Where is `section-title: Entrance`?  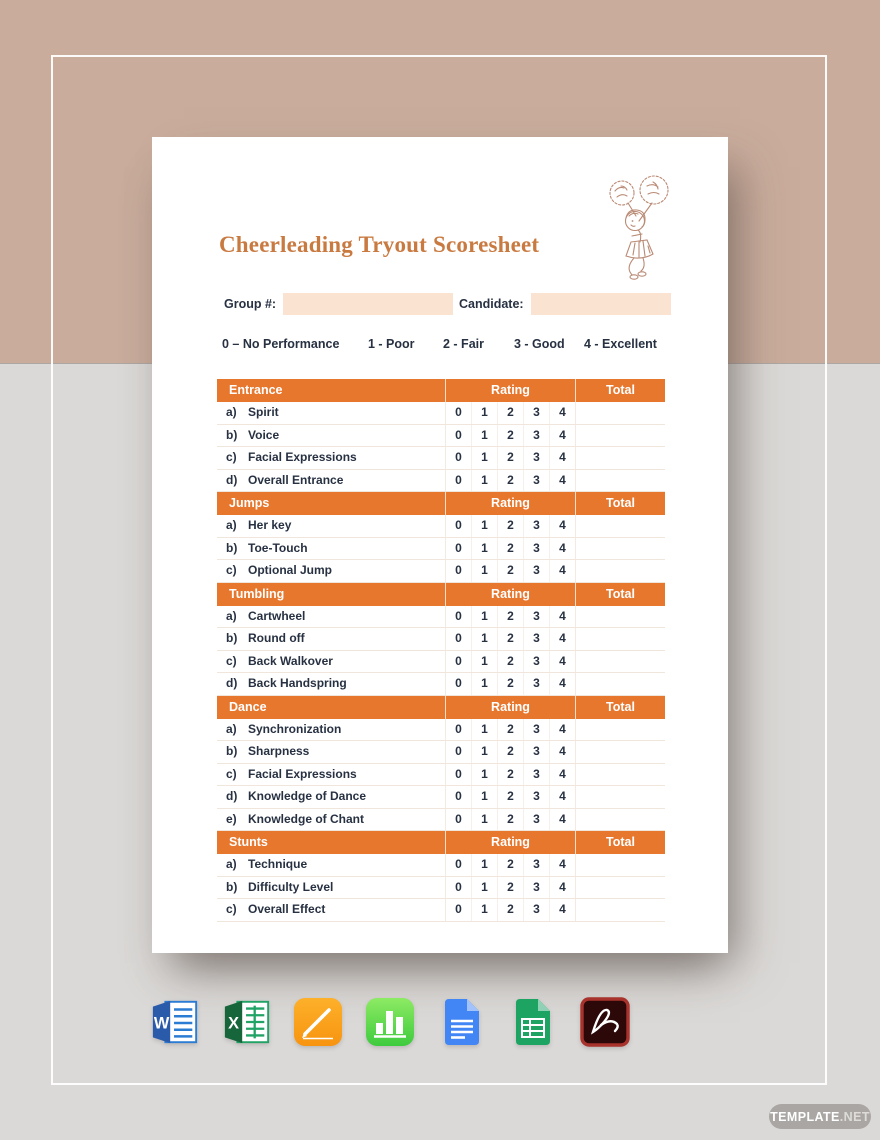
section-title: Entrance is located at coordinates (256, 390).